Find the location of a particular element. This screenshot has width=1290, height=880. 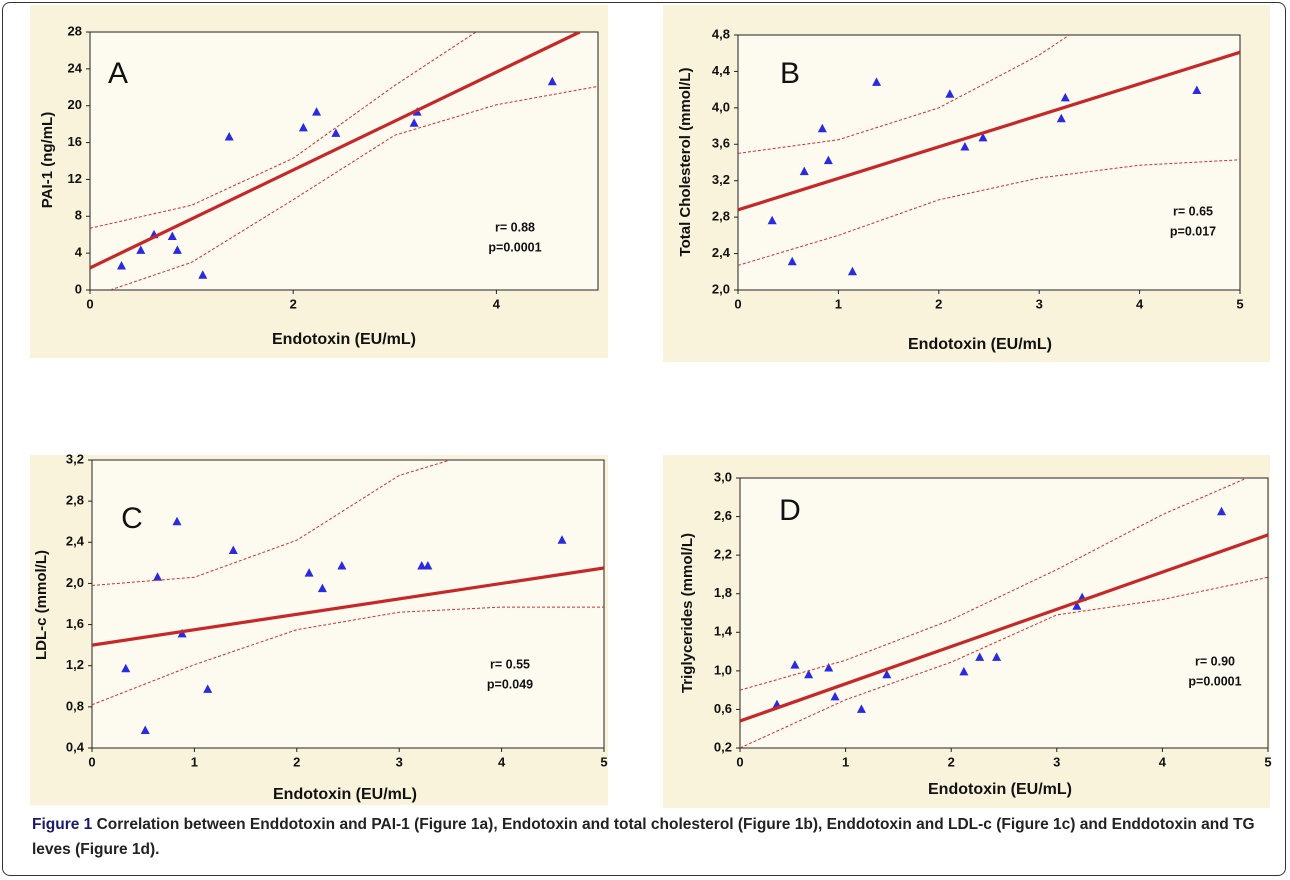

y-tick-label: 2,6 is located at coordinates (723, 515).